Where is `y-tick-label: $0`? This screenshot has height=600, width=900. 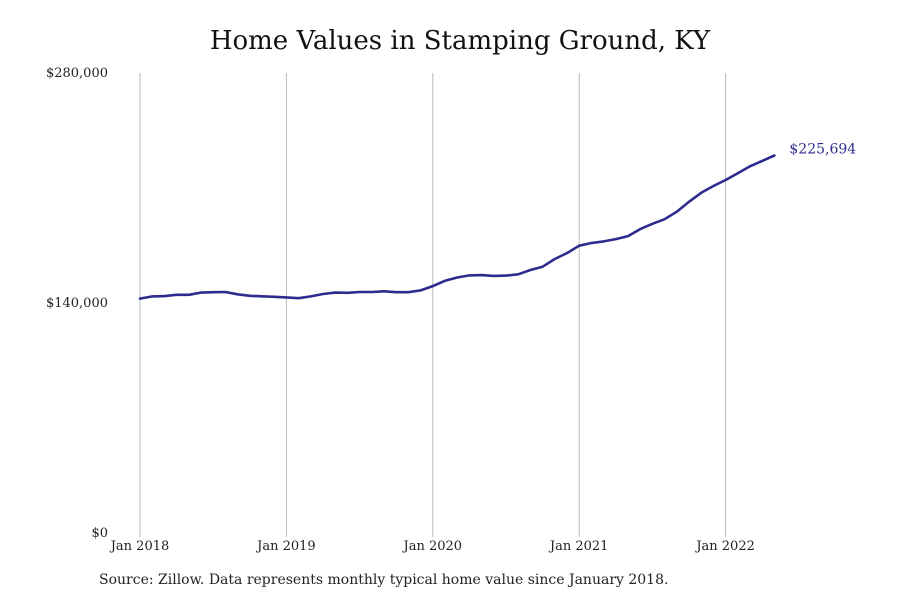
y-tick-label: $0 is located at coordinates (99, 533).